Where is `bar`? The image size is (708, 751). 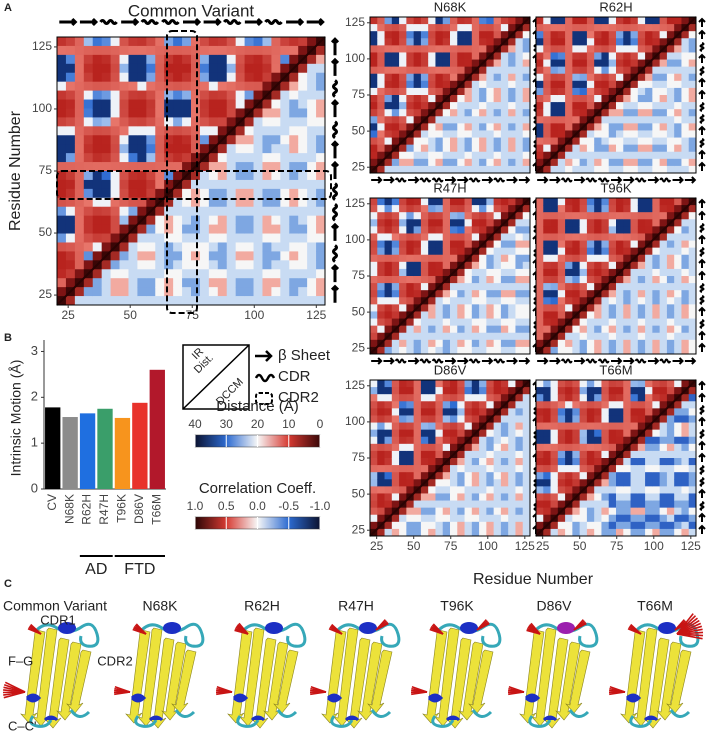
bar is located at coordinates (87, 451).